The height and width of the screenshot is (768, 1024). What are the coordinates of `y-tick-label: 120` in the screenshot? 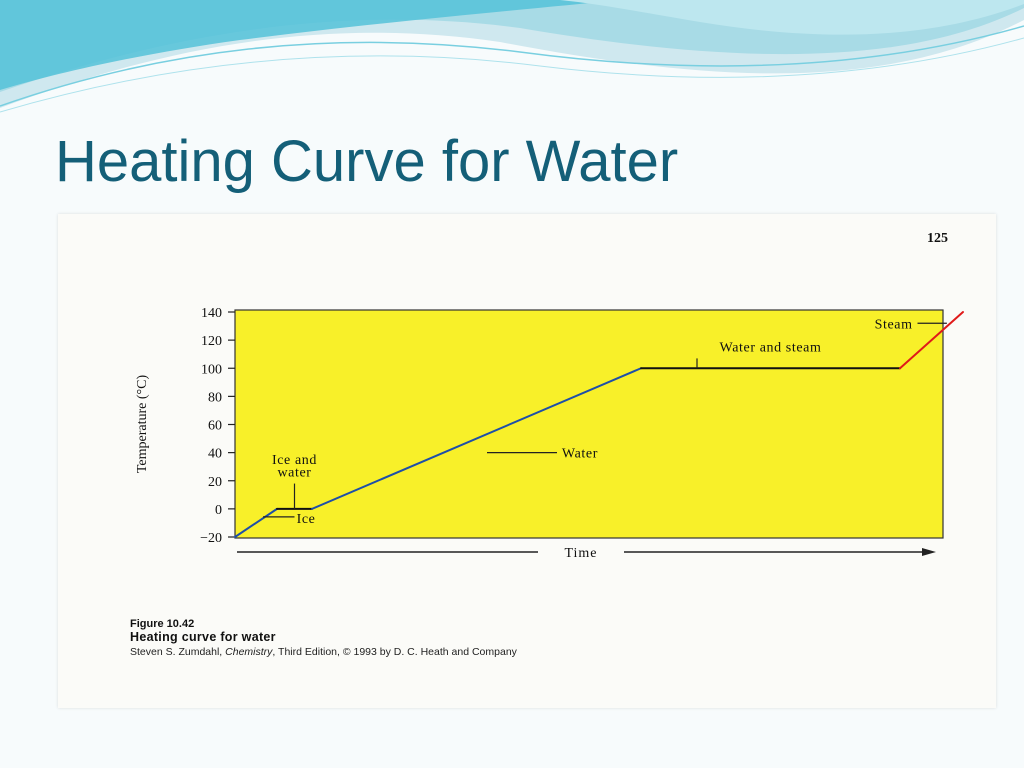 It's located at (211, 341).